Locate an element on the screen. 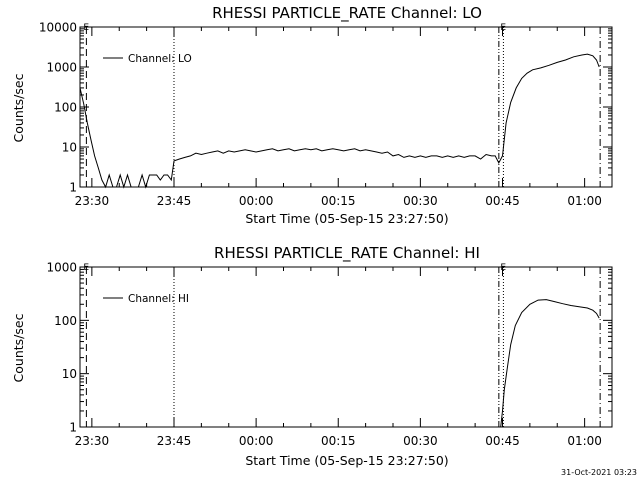 The image size is (640, 480). series-line-hi is located at coordinates (550, 363).